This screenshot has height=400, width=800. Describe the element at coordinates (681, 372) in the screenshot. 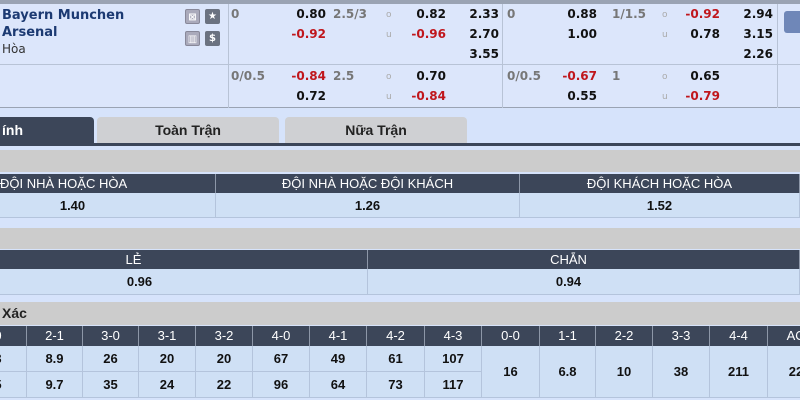

I see `score-odds: 38` at that location.